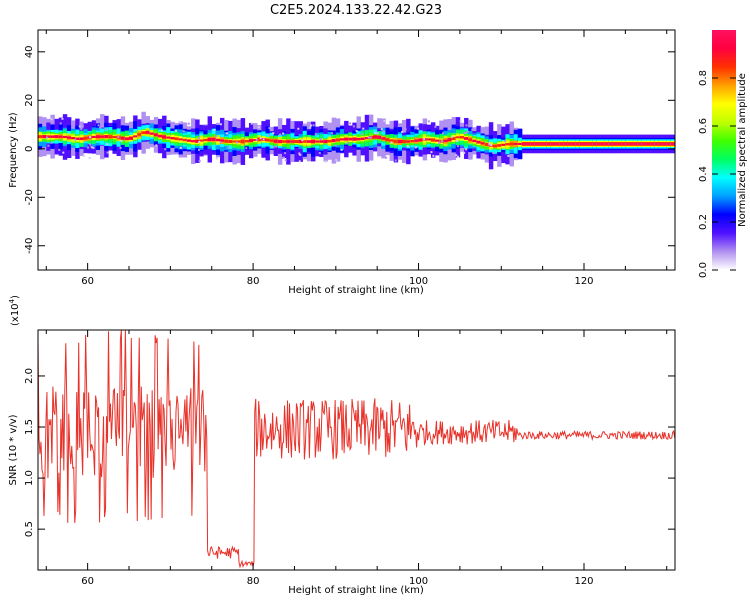 This screenshot has height=600, width=750. What do you see at coordinates (337, 281) in the screenshot?
I see `spectrogram-x-tick-labels: 60 80 100 120` at bounding box center [337, 281].